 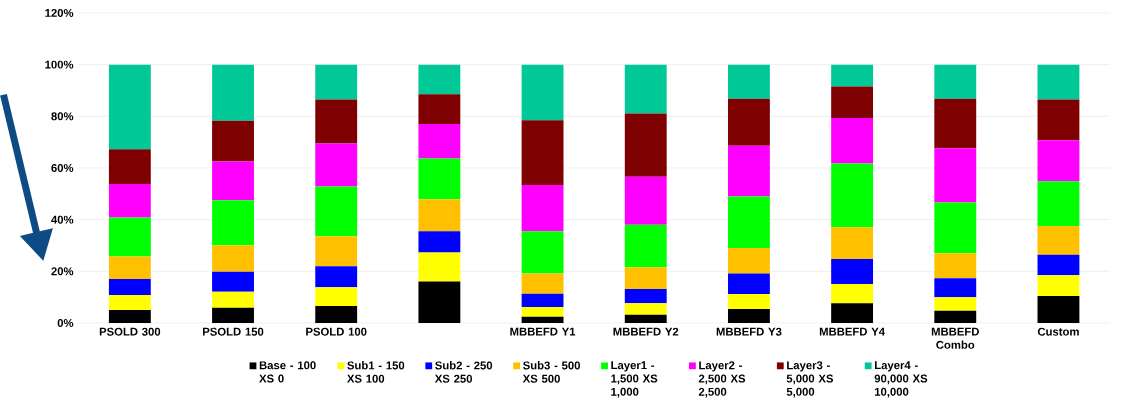 What do you see at coordinates (65, 323) in the screenshot?
I see `y-tick-label: 0%` at bounding box center [65, 323].